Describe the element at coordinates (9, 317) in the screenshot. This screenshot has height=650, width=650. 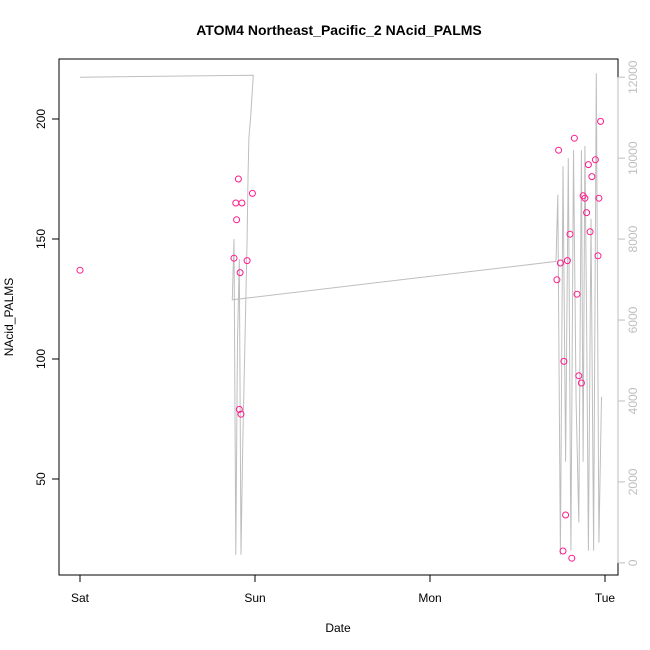
I see `y-axis-label: NAcid_PALMS` at that location.